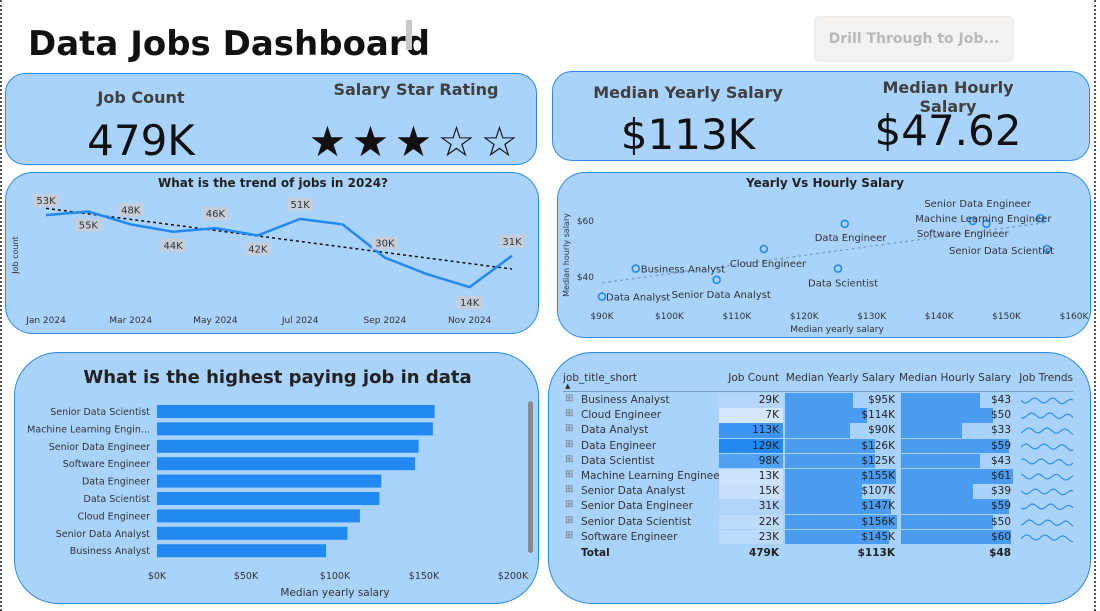 This screenshot has height=611, width=1100. Describe the element at coordinates (327, 141) in the screenshot. I see `star-filled-icon: ★` at that location.